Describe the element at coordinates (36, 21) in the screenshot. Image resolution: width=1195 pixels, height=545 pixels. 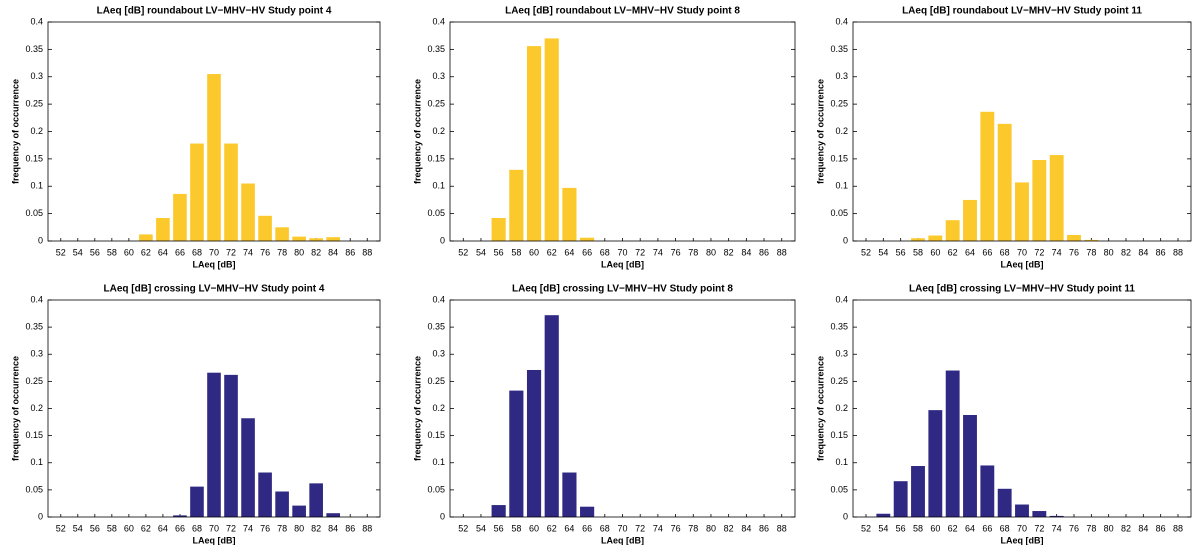
I see `y-tick-label: 0.4` at that location.